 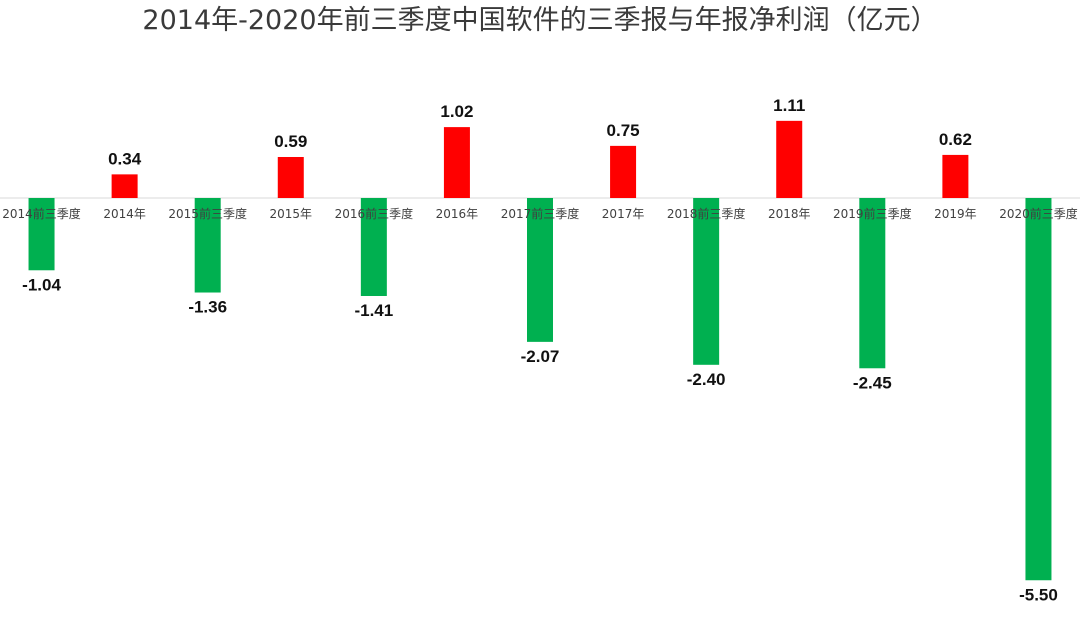 I want to click on x-tick-label-9: 2018前三季度, so click(x=706, y=213).